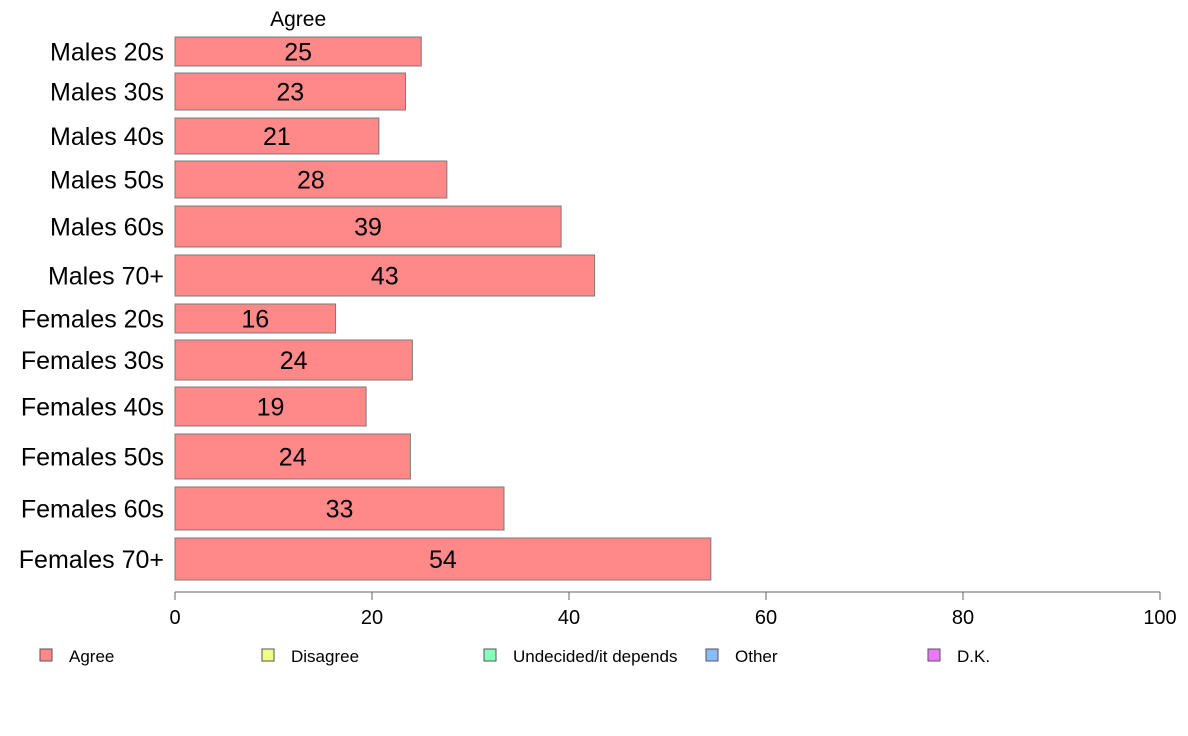  Describe the element at coordinates (756, 656) in the screenshot. I see `legend-label-other: Other` at that location.